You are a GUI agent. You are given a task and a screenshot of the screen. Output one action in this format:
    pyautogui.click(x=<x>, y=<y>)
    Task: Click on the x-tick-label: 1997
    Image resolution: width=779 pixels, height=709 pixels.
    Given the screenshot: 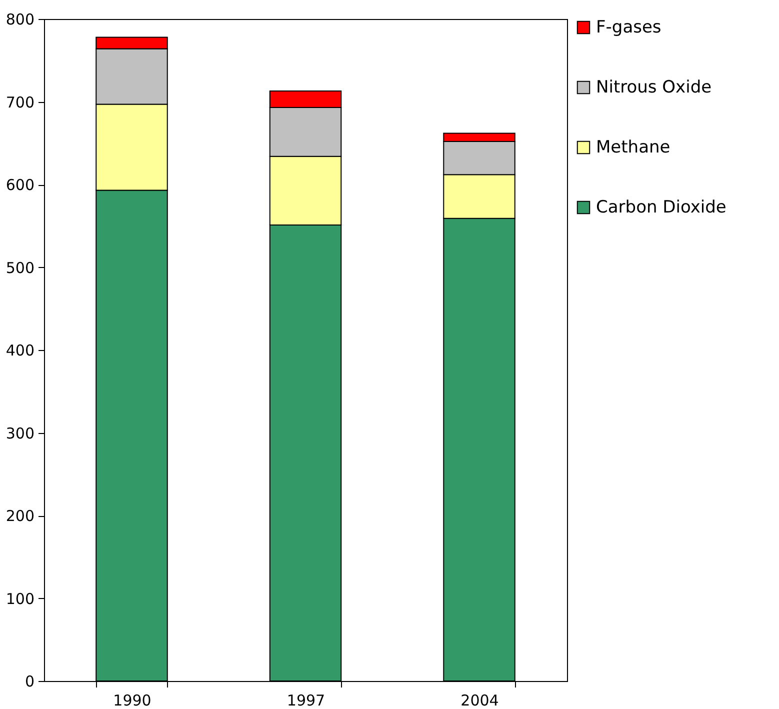 What is the action you would take?
    pyautogui.click(x=306, y=700)
    